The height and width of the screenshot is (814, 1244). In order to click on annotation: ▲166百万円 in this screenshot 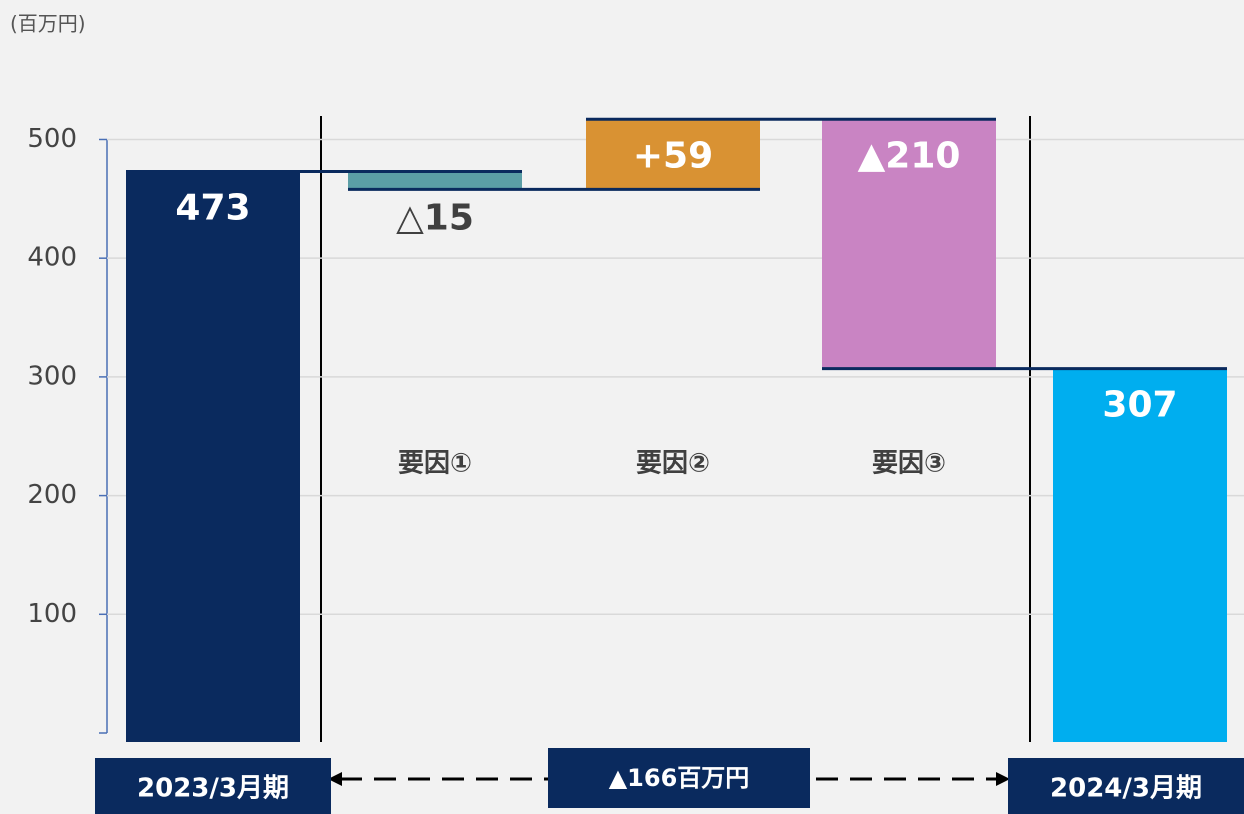, I will do `click(679, 778)`.